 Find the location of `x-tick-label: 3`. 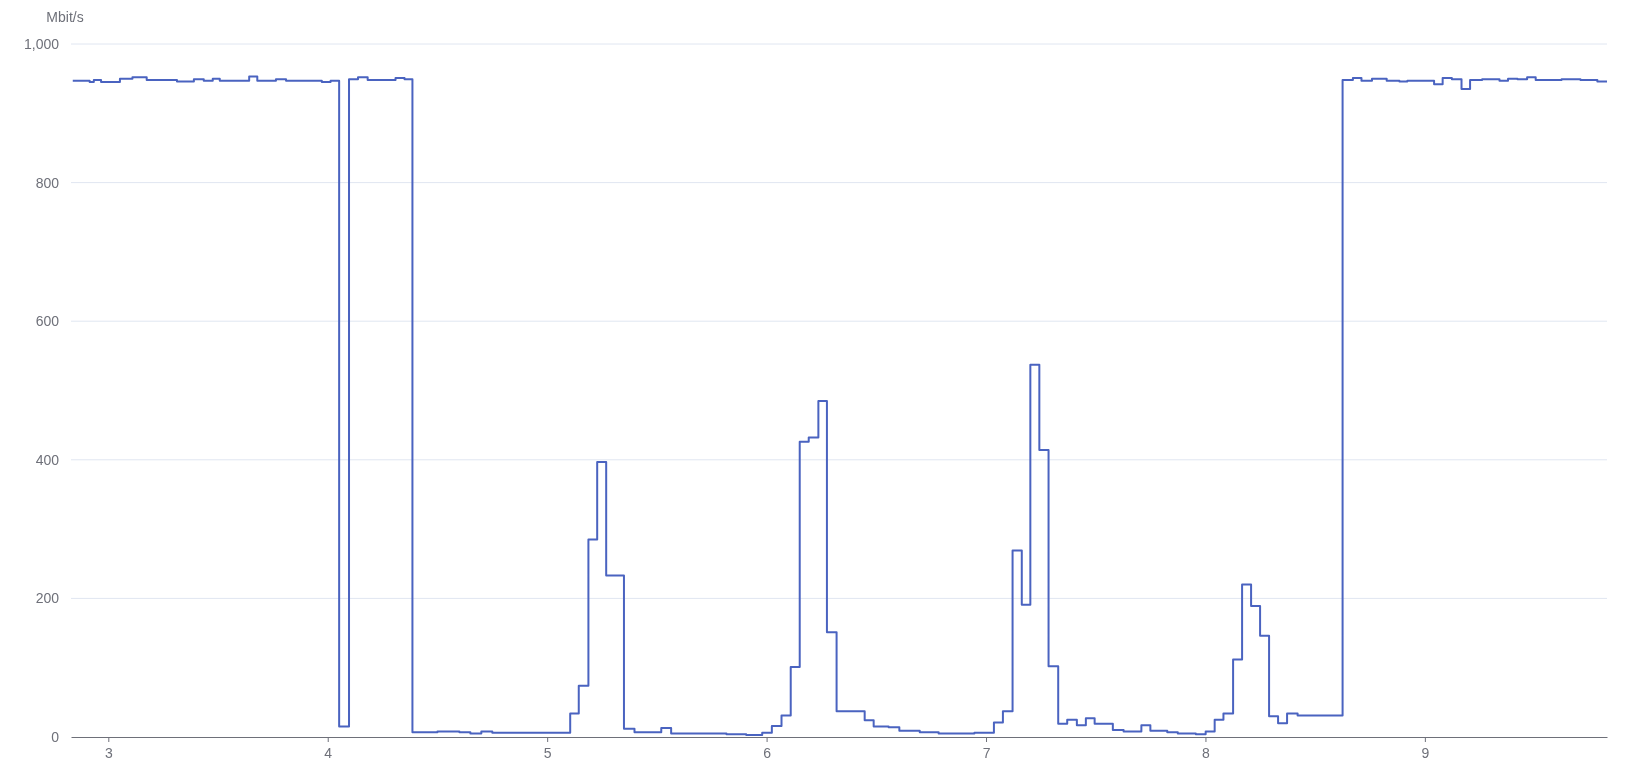

x-tick-label: 3 is located at coordinates (108, 752).